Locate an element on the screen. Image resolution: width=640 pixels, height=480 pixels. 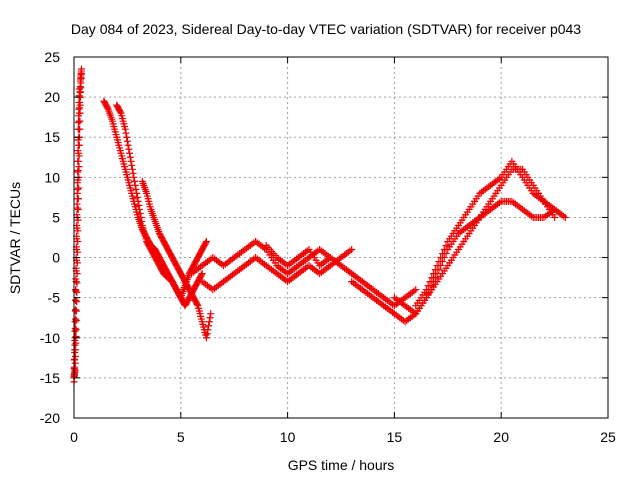
y-tick-label: 0 is located at coordinates (56, 258).